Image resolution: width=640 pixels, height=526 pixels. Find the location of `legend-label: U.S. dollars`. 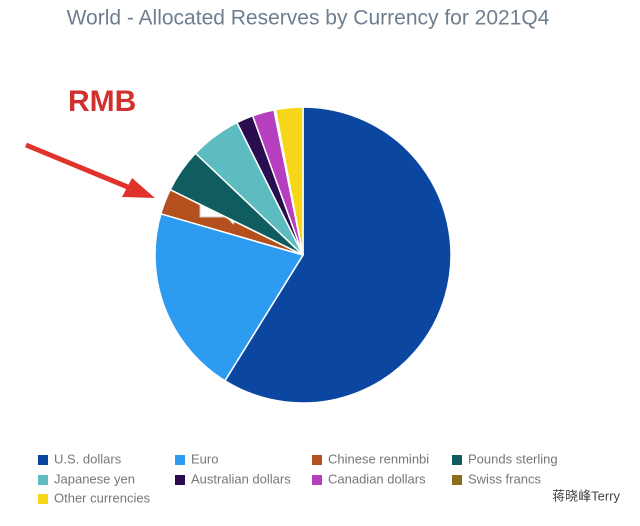

legend-label: U.S. dollars is located at coordinates (88, 458).